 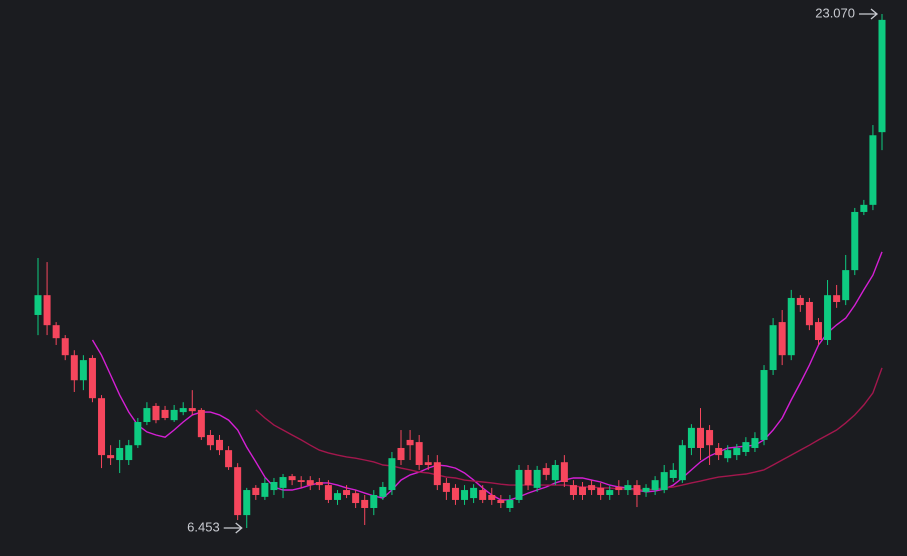 What do you see at coordinates (203, 526) in the screenshot?
I see `price-annotation: 6.453` at bounding box center [203, 526].